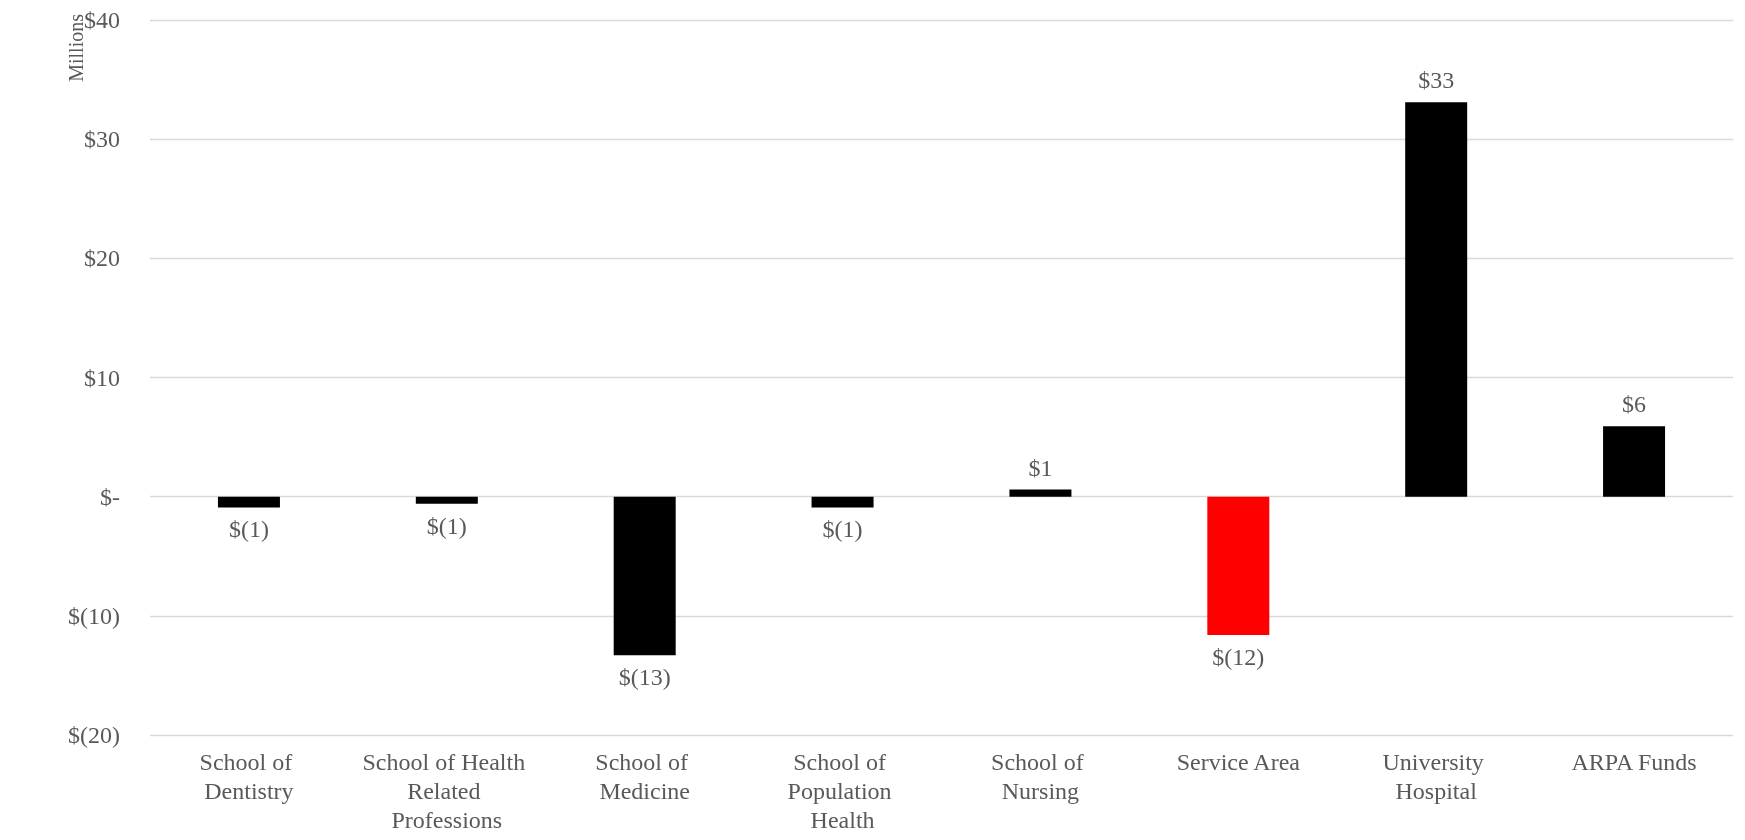 The height and width of the screenshot is (840, 1745). What do you see at coordinates (1436, 80) in the screenshot?
I see `data-label: $33` at bounding box center [1436, 80].